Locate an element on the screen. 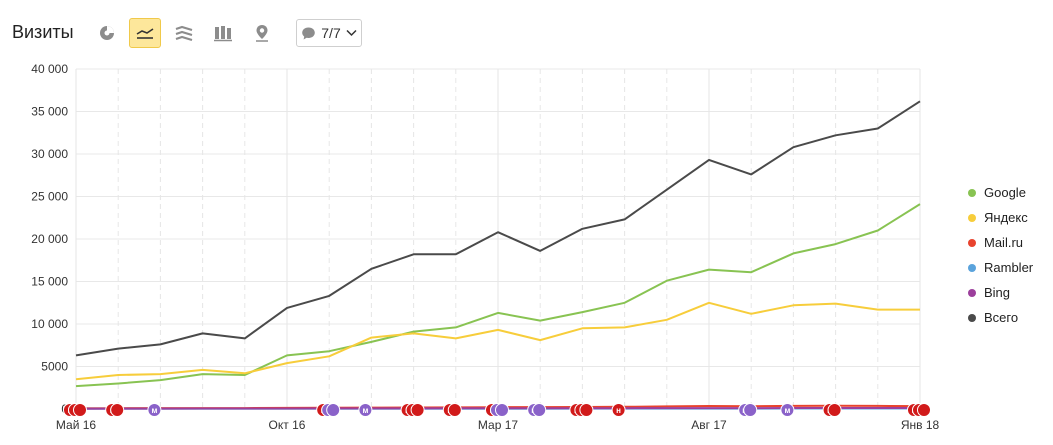 The image size is (1053, 445). annotation-marker: н is located at coordinates (618, 410).